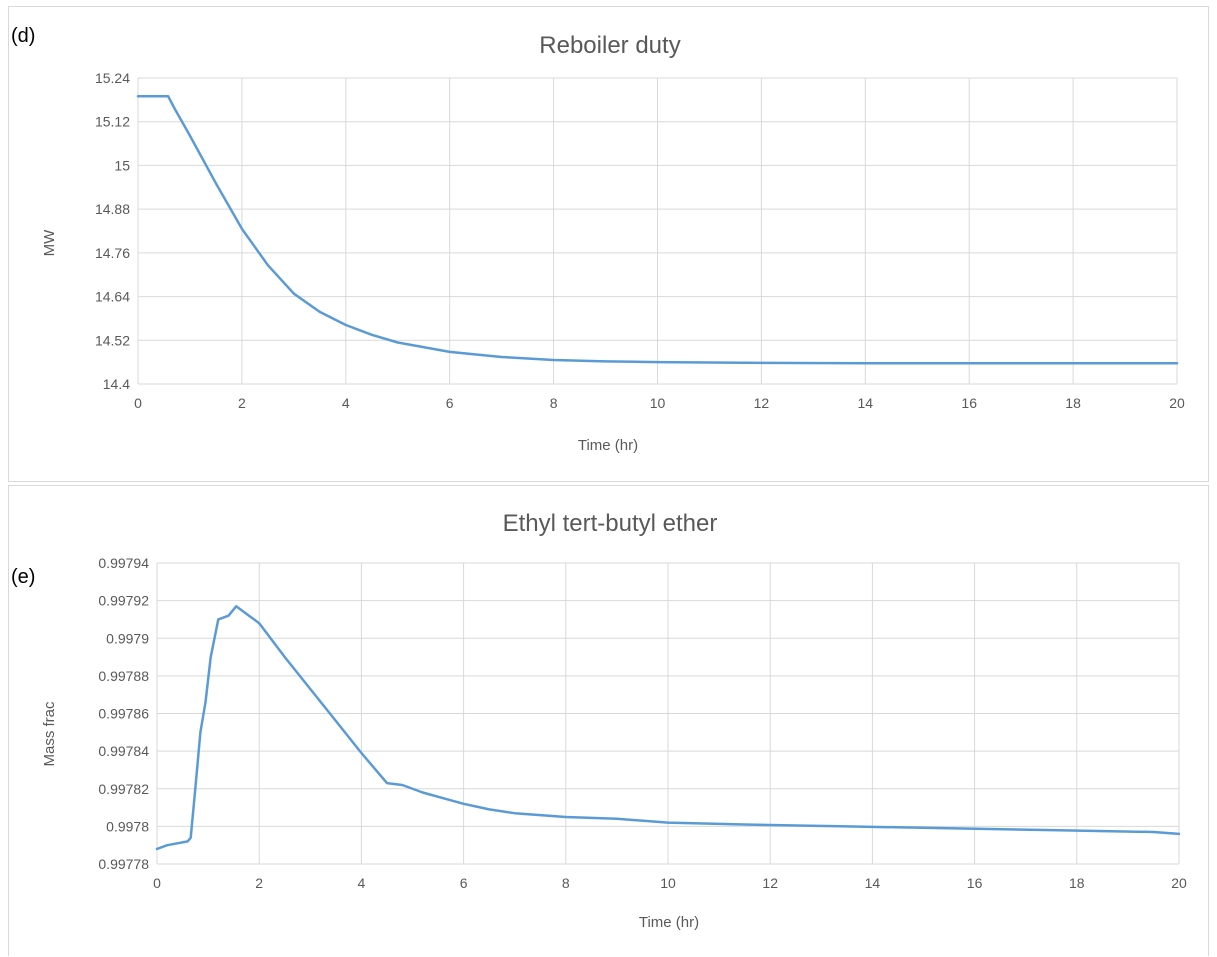  I want to click on y-tick-label: 0.99788, so click(123, 676).